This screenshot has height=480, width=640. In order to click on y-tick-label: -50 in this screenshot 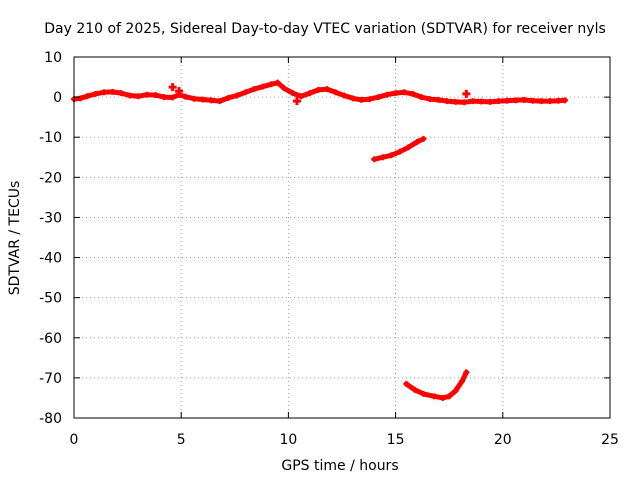, I will do `click(50, 299)`.